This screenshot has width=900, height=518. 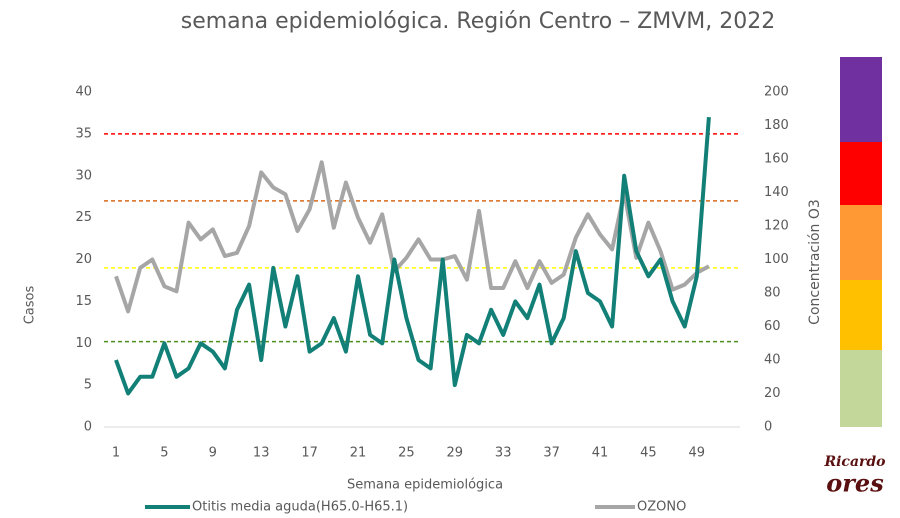 I want to click on index-color-bar, so click(x=861, y=242).